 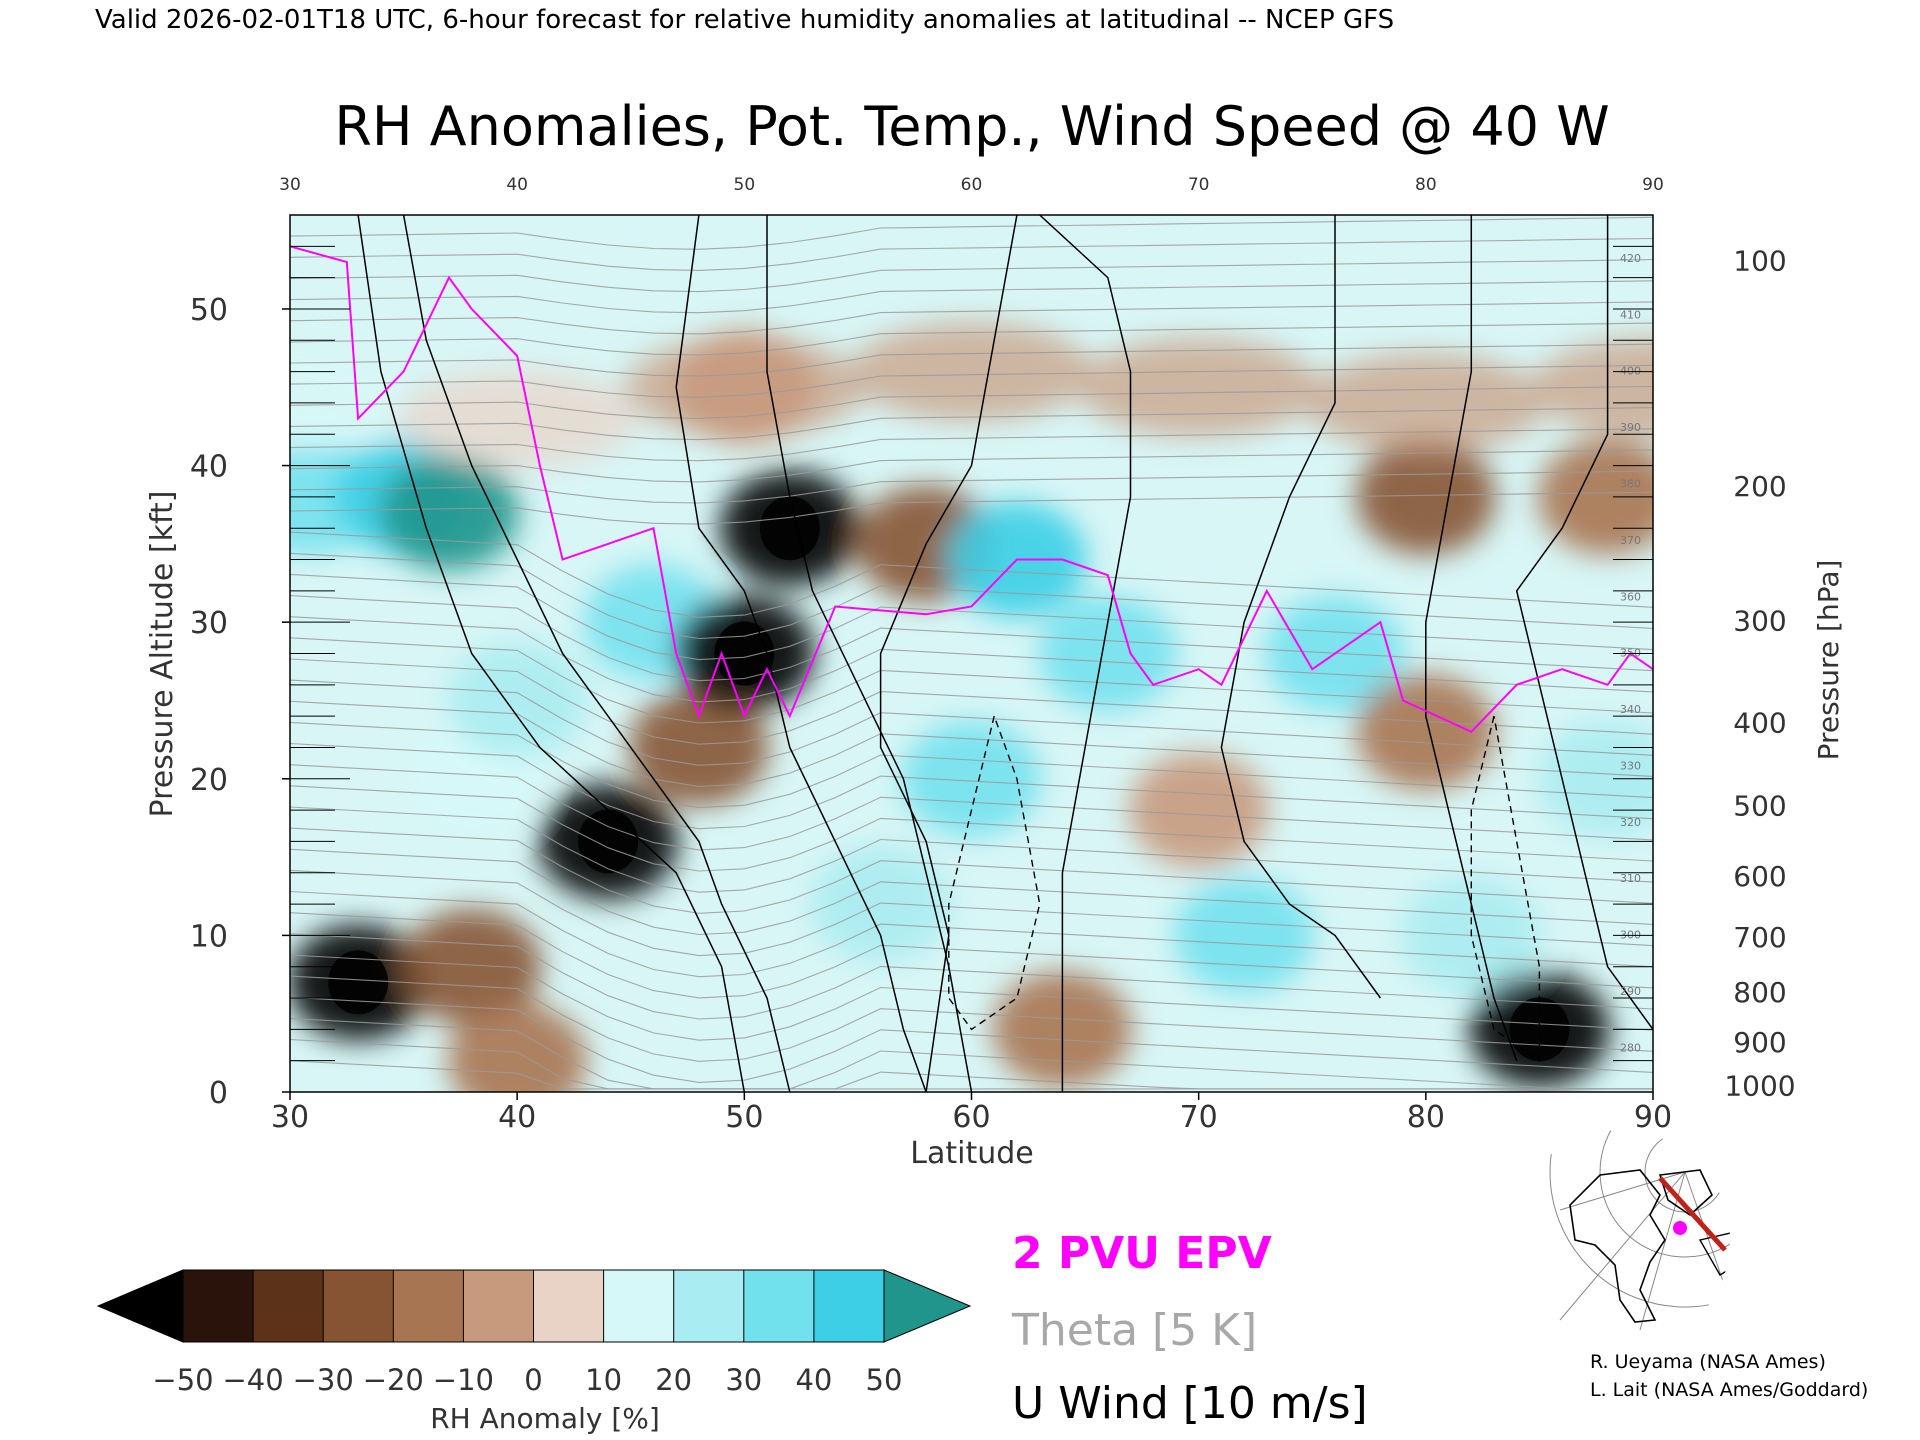 What do you see at coordinates (1759, 992) in the screenshot?
I see `pressure-tick-label: 800` at bounding box center [1759, 992].